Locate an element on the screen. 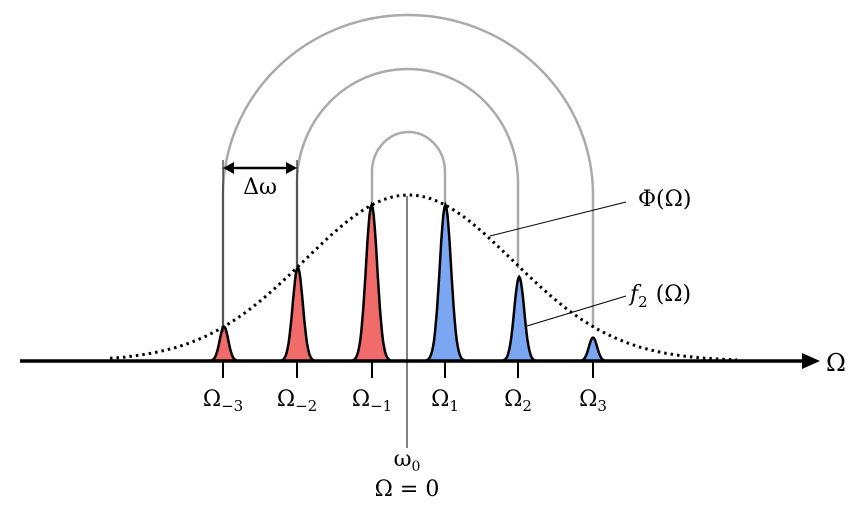 The image size is (864, 515). tick-label-omega-minus-2: Ω−2 is located at coordinates (297, 401).